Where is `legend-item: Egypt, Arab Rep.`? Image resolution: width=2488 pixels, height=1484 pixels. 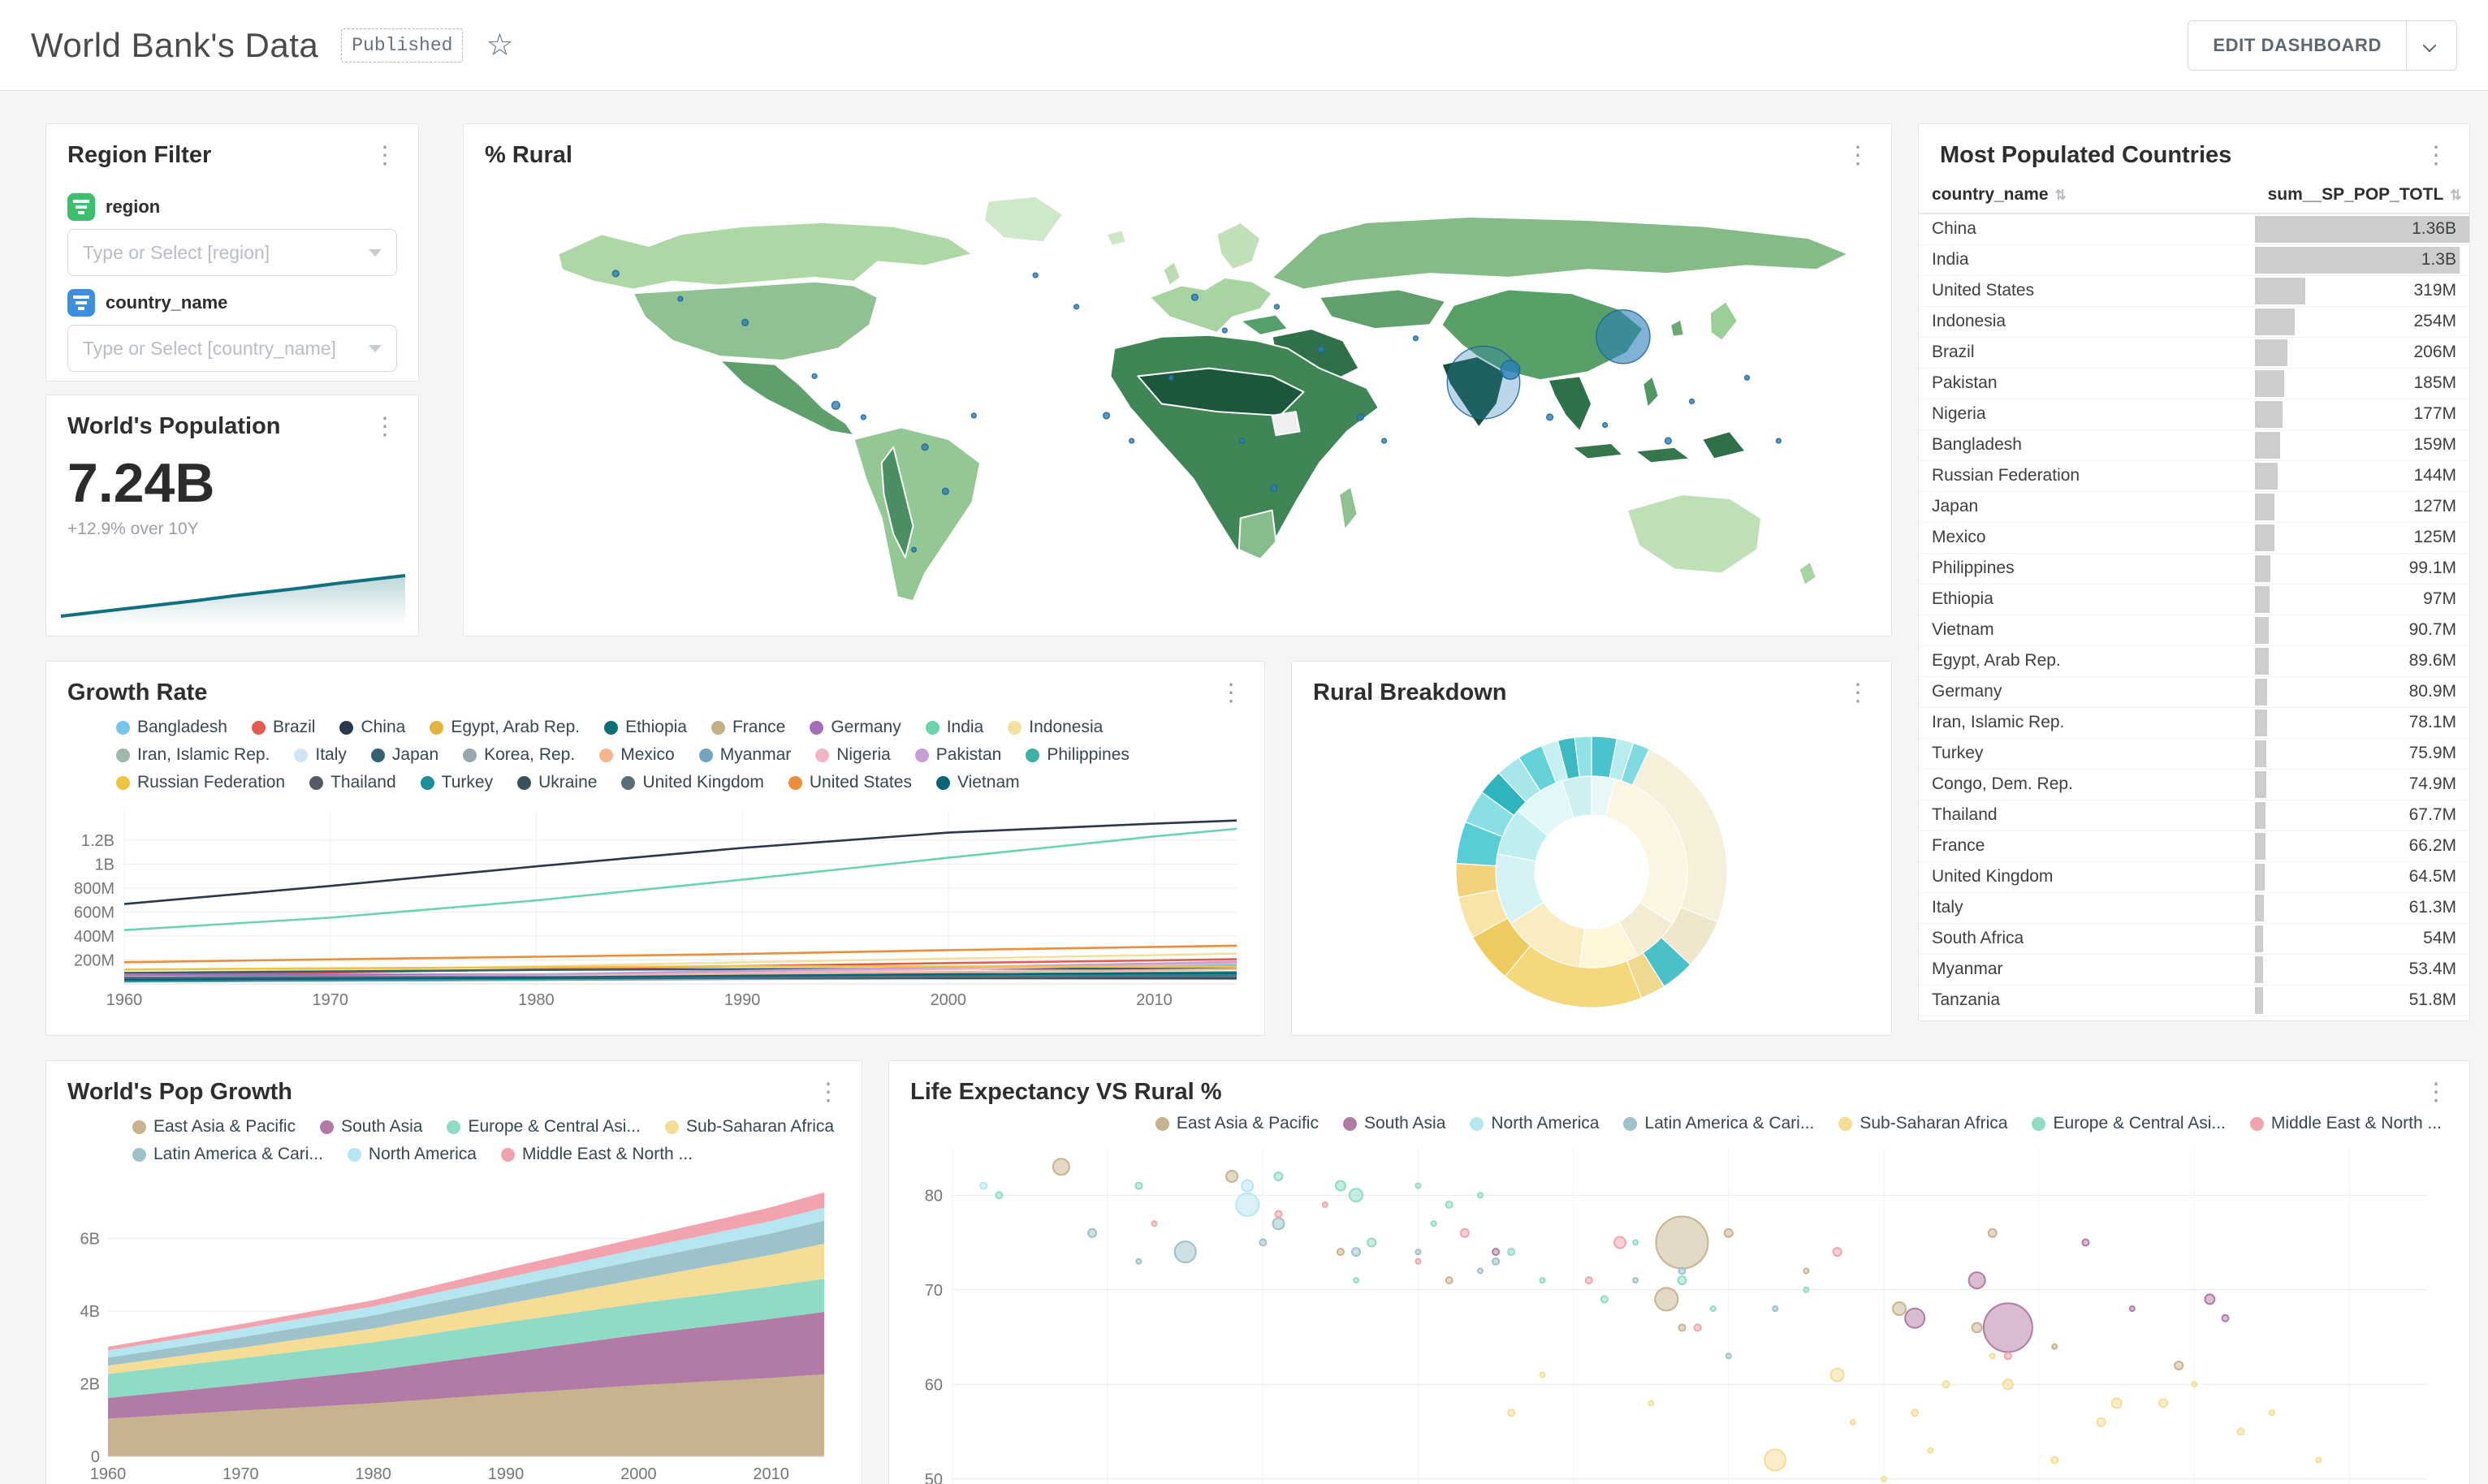 legend-item: Egypt, Arab Rep. is located at coordinates (505, 727).